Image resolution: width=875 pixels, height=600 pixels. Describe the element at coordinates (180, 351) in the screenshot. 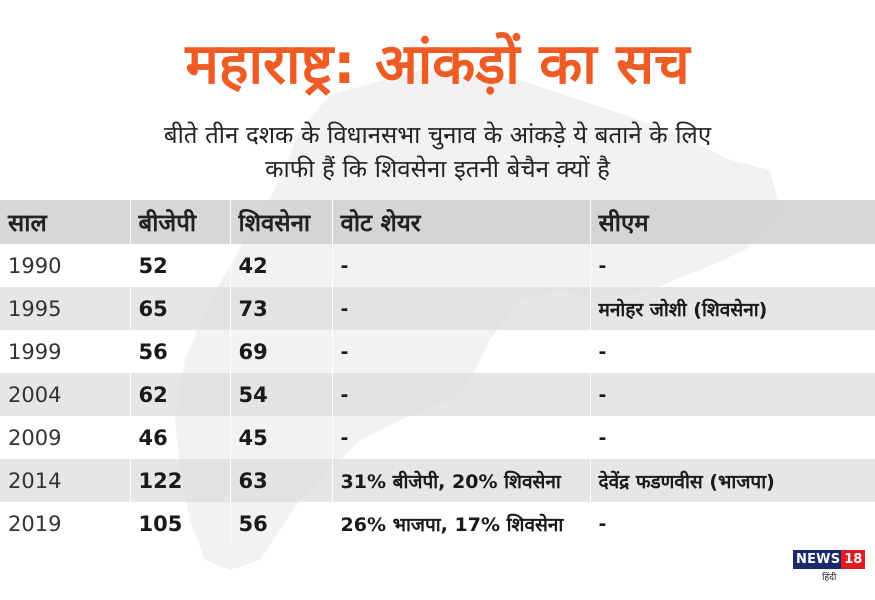

I see `cell-bjp: 56` at that location.